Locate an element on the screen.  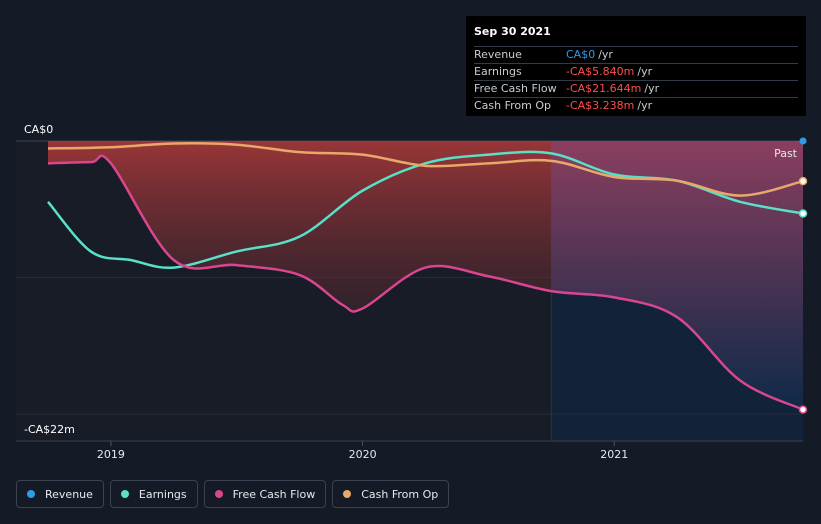
tooltip-row-free-cash-flow: Free Cash Flow -CA$21.644m /yr is located at coordinates (636, 88).